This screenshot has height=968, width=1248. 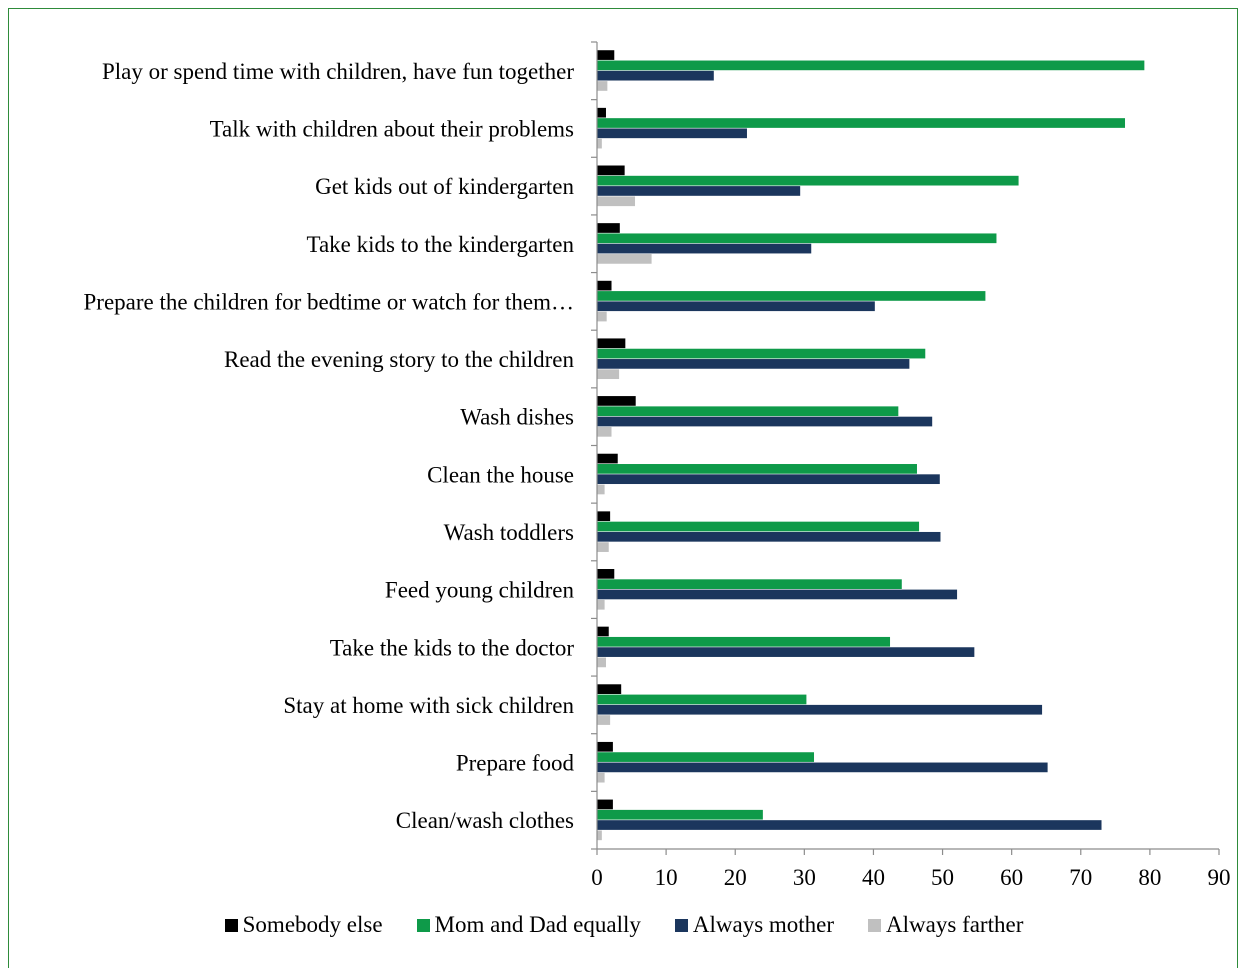 I want to click on x-tick-label: 40, so click(x=873, y=877).